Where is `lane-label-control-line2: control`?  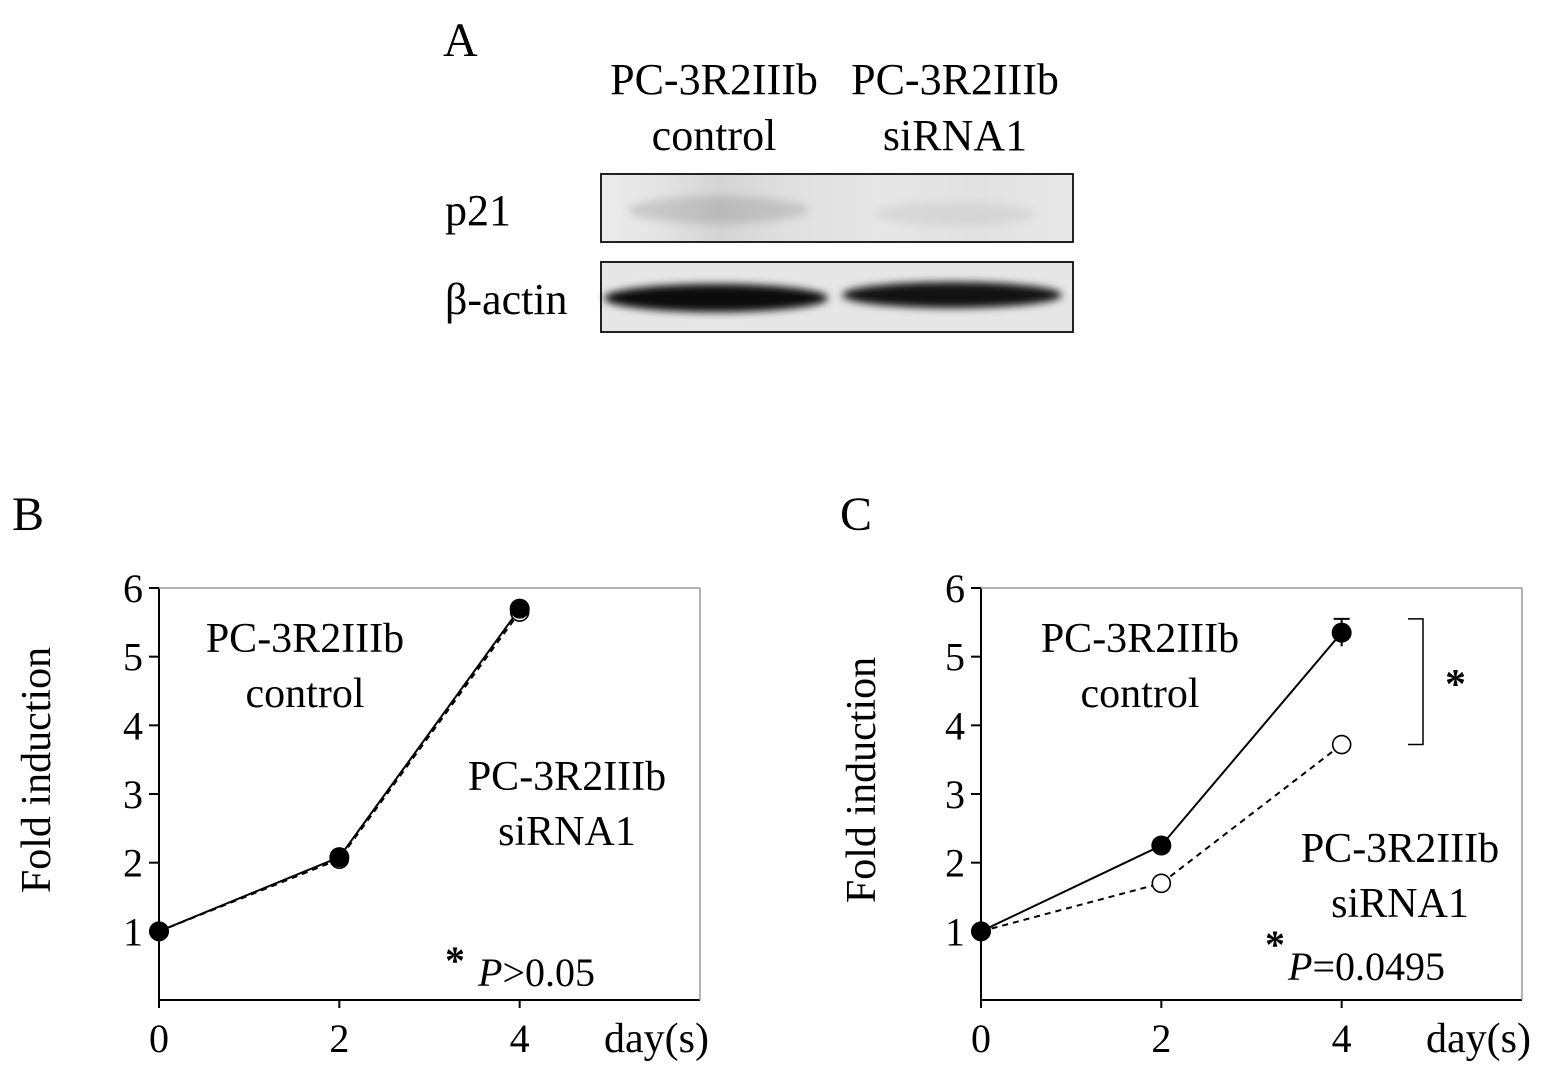
lane-label-control-line2: control is located at coordinates (714, 135).